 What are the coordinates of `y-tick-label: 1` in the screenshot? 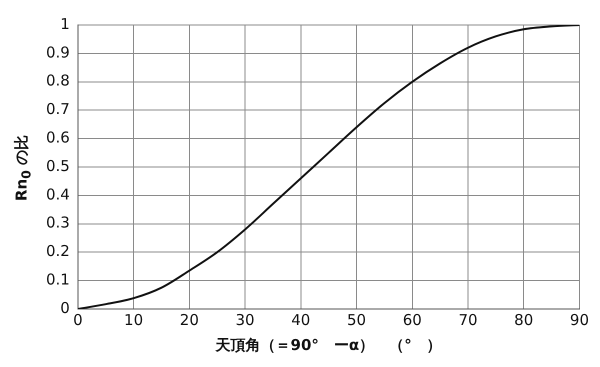 It's located at (65, 23).